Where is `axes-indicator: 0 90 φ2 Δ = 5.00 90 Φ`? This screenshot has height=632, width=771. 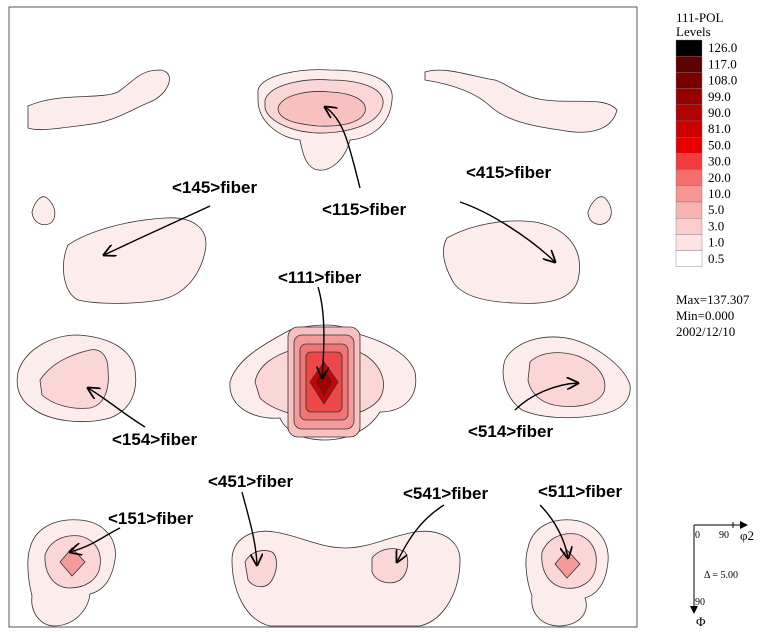
axes-indicator: 0 90 φ2 Δ = 5.00 90 Φ is located at coordinates (722, 575).